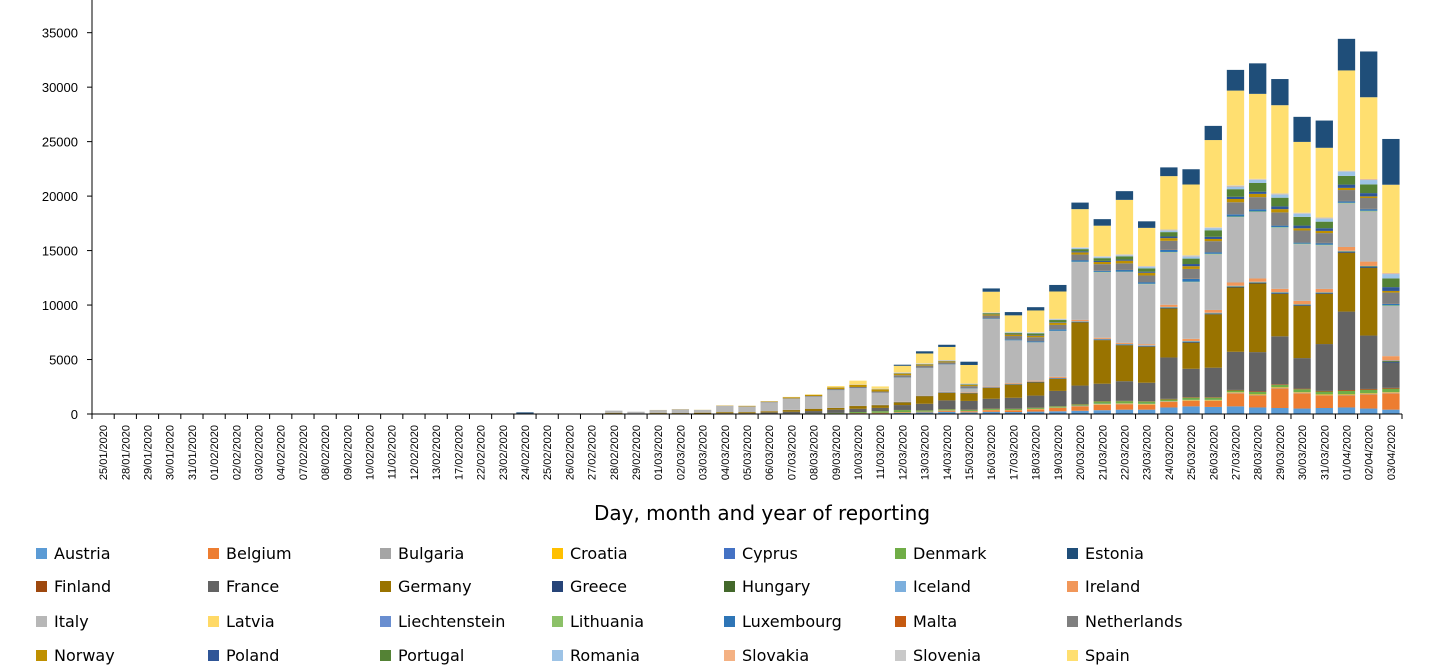 This screenshot has height=670, width=1429. I want to click on legend-item: Romania, so click(596, 655).